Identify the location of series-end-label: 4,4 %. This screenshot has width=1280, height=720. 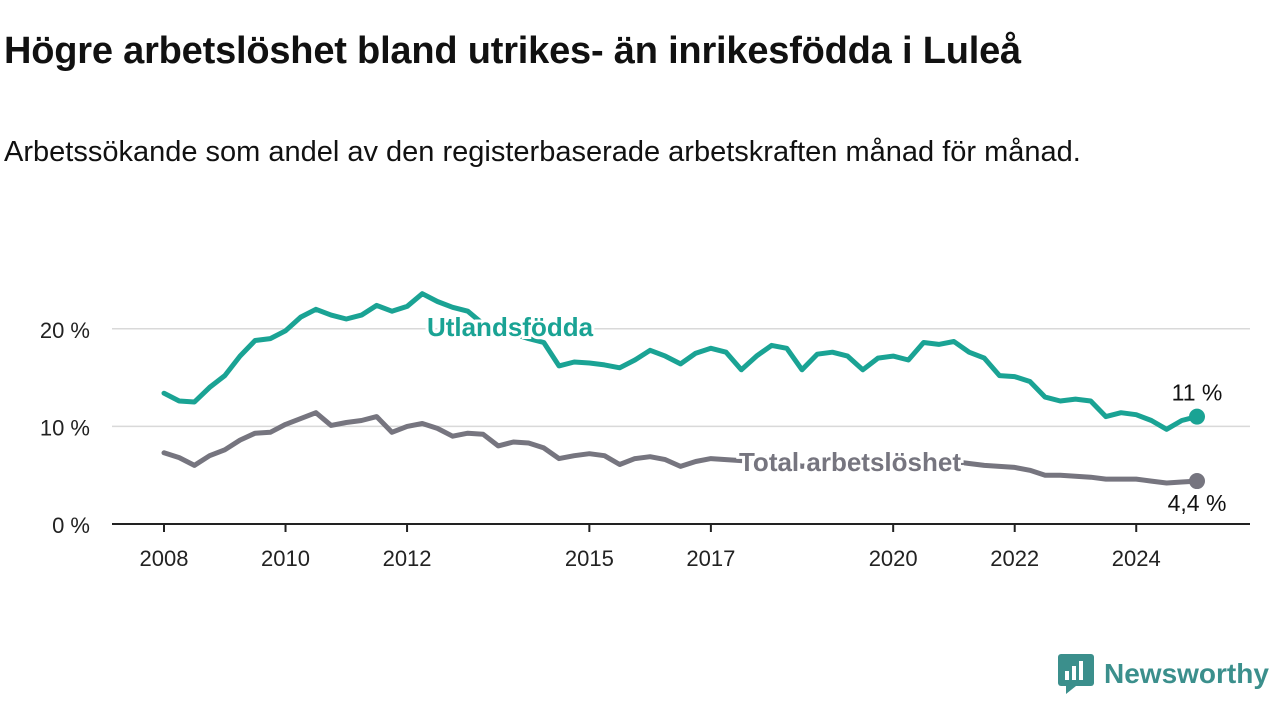
(1197, 503).